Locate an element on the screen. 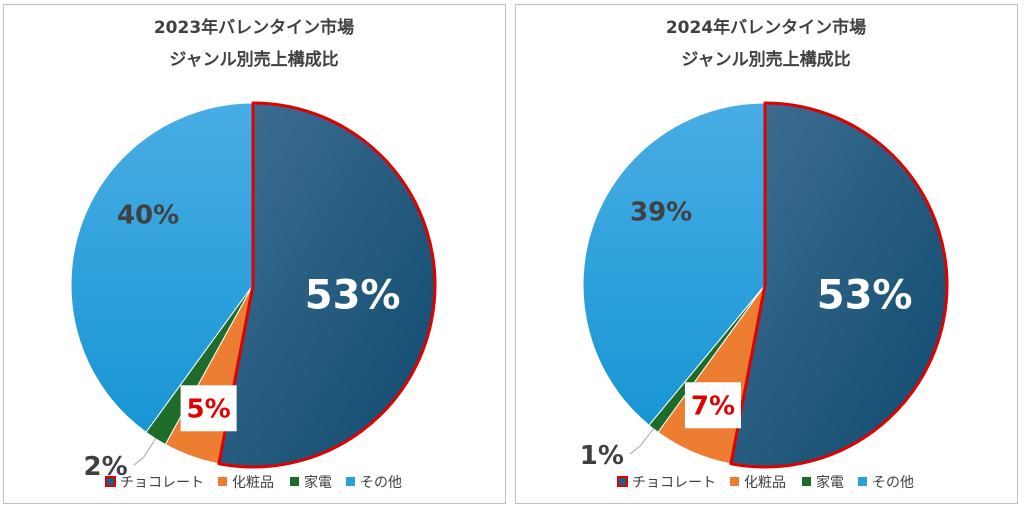 The image size is (1024, 511). chart-title: 2024年バレンタイン市場 is located at coordinates (766, 27).